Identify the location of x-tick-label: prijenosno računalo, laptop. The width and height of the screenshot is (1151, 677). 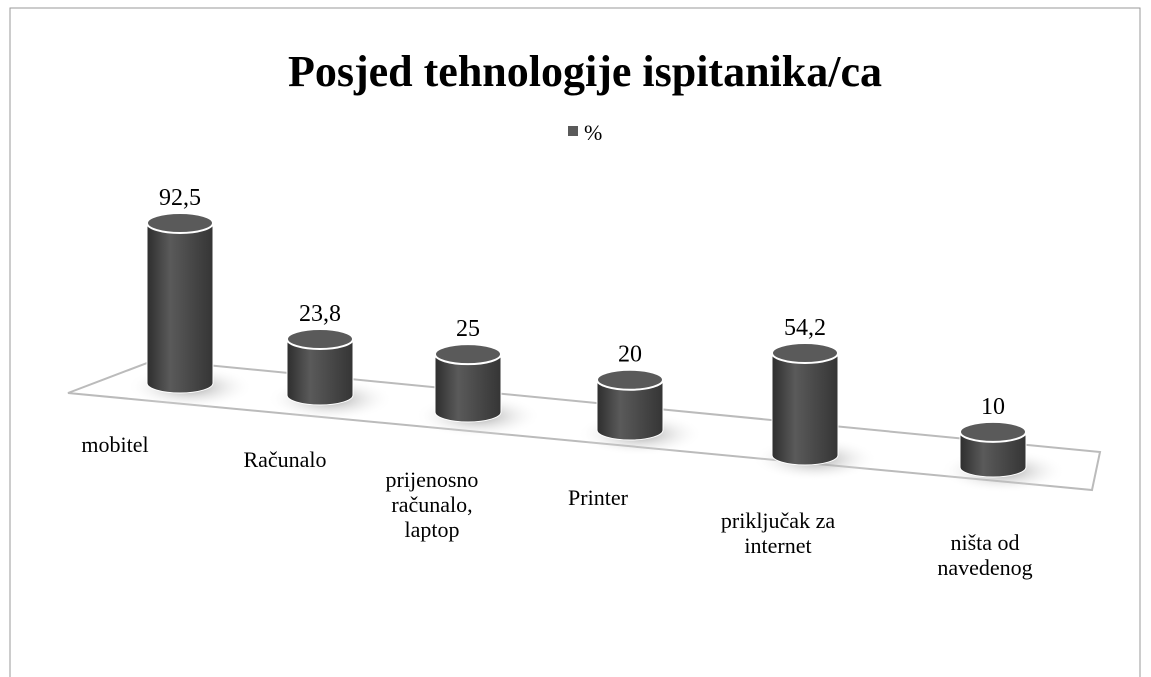
(432, 504).